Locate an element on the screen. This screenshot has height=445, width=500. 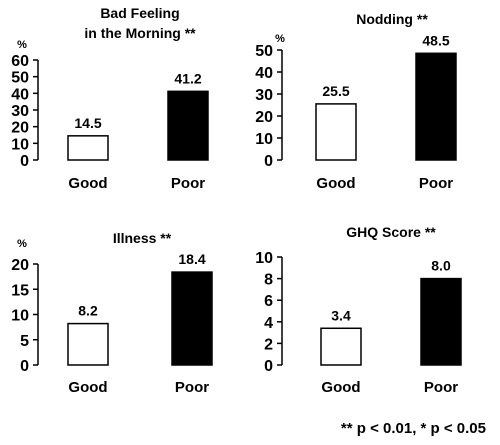
y-tick-label: 6 is located at coordinates (268, 301).